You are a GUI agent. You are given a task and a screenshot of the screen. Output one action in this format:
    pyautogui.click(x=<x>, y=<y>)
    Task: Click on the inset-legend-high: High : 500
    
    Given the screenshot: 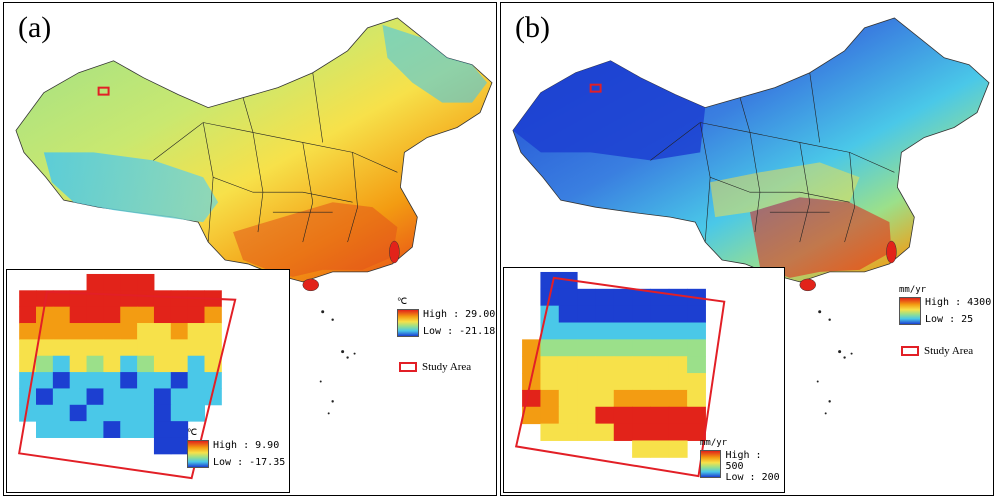 What is the action you would take?
    pyautogui.click(x=743, y=461)
    